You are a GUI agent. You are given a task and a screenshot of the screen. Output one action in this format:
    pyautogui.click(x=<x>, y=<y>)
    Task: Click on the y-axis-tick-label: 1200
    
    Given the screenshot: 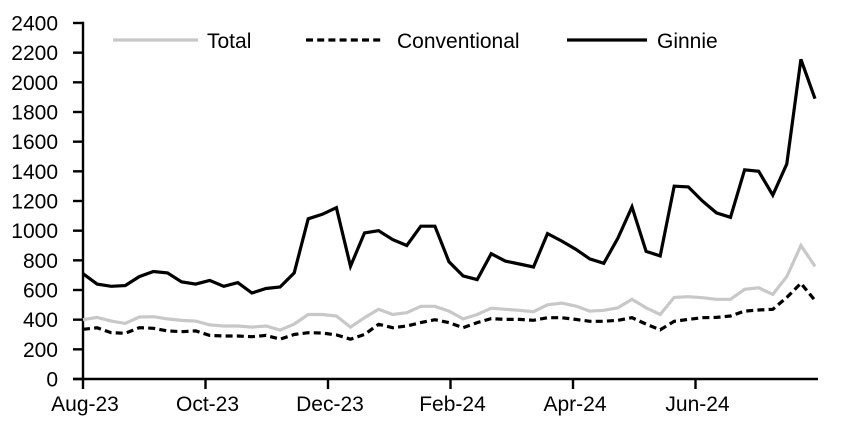 What is the action you would take?
    pyautogui.click(x=34, y=202)
    